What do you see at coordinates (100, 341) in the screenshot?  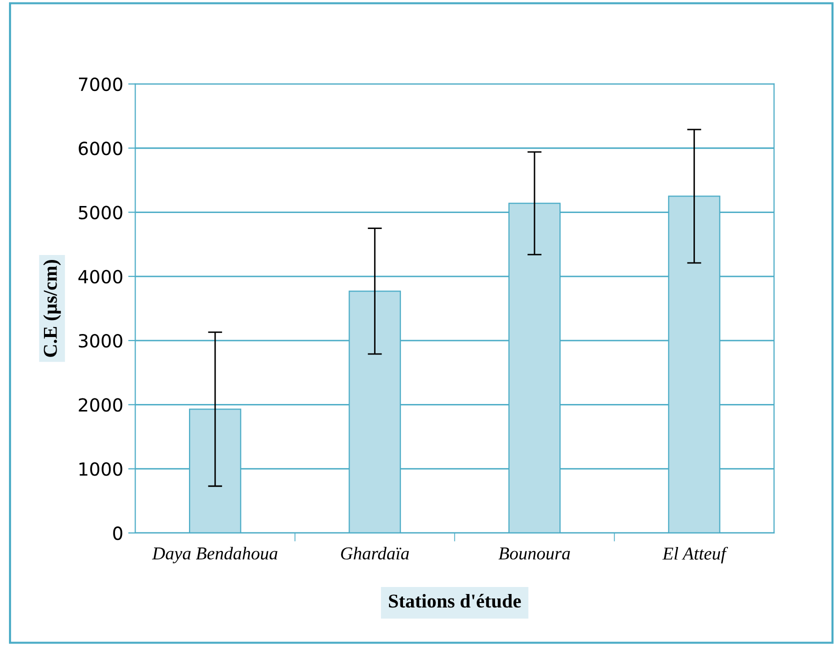 I see `y-tick-label: 3000` at bounding box center [100, 341].